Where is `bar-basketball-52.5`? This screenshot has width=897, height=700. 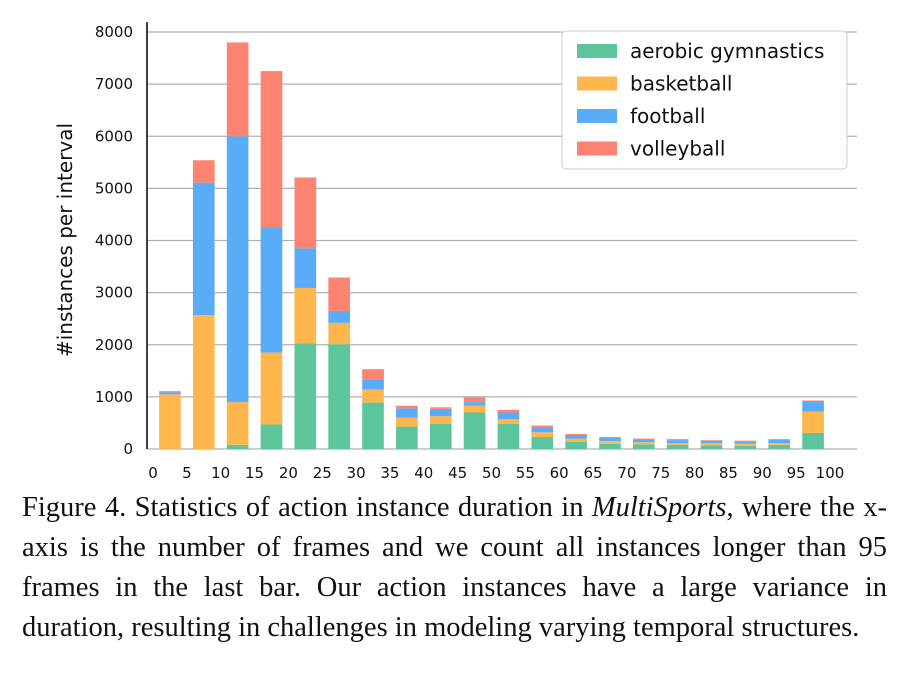 bar-basketball-52.5 is located at coordinates (508, 421).